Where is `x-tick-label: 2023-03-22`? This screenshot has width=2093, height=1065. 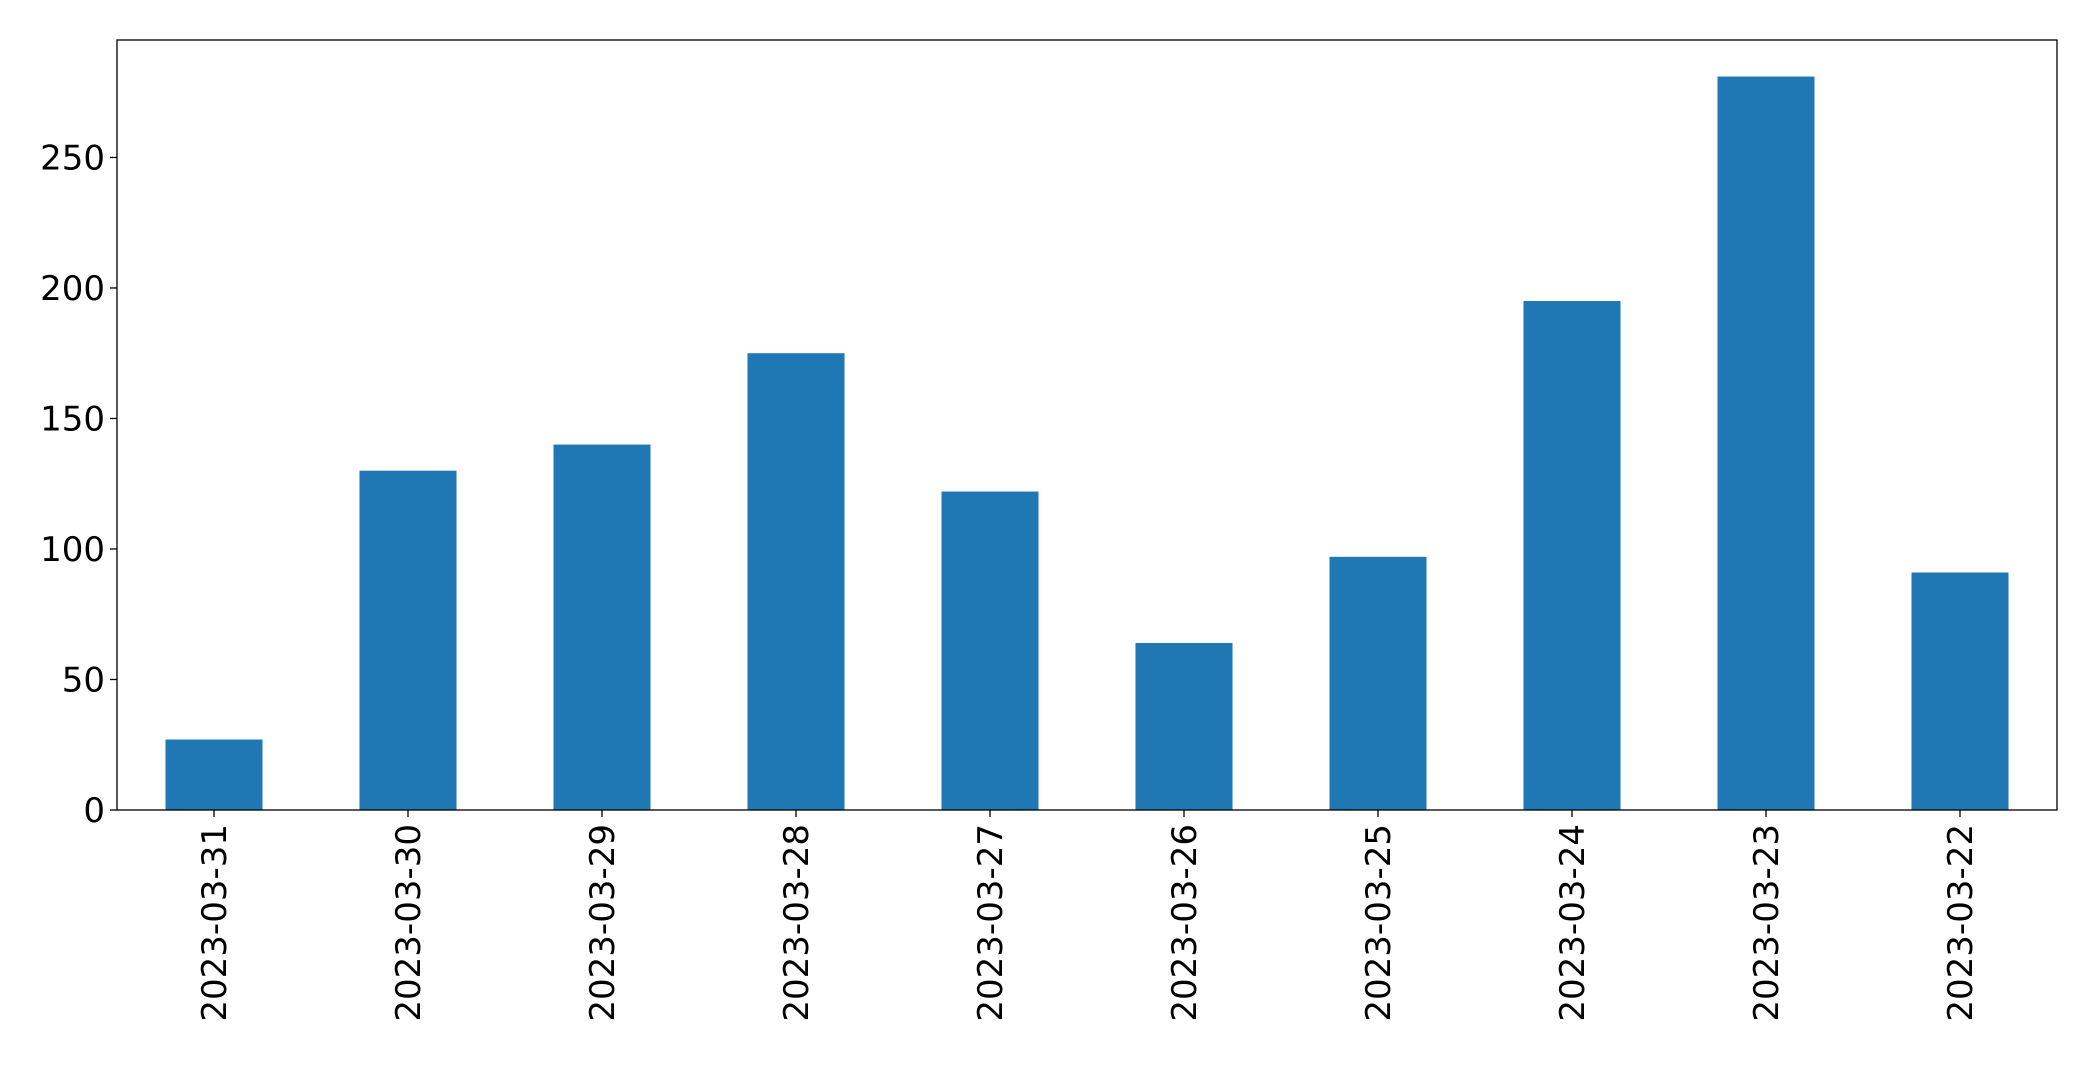 x-tick-label: 2023-03-22 is located at coordinates (1961, 923).